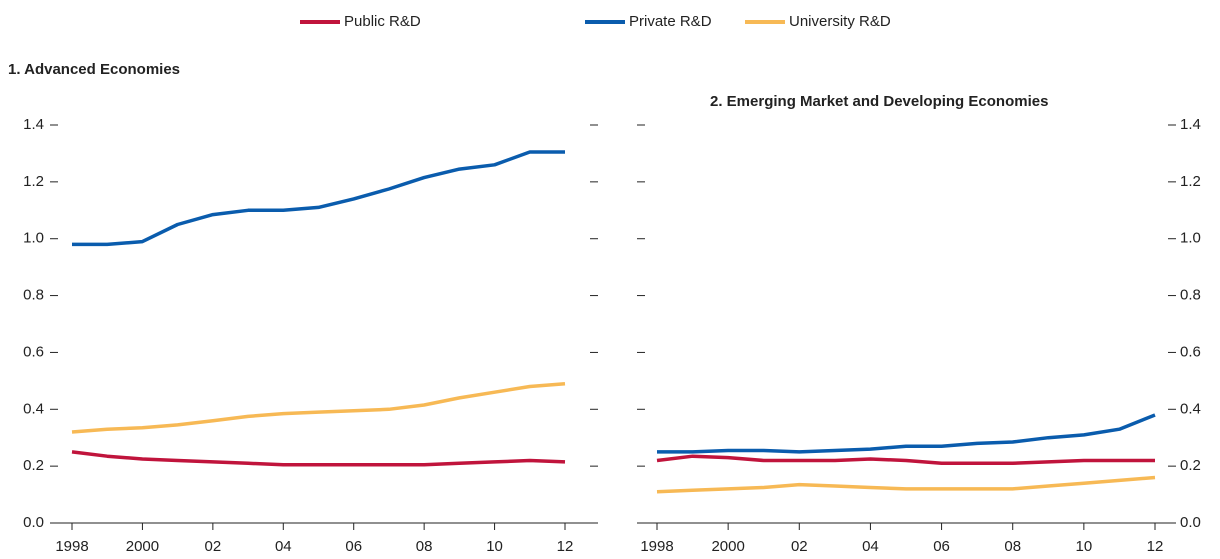  What do you see at coordinates (382, 21) in the screenshot?
I see `legend-label: Public R&D` at bounding box center [382, 21].